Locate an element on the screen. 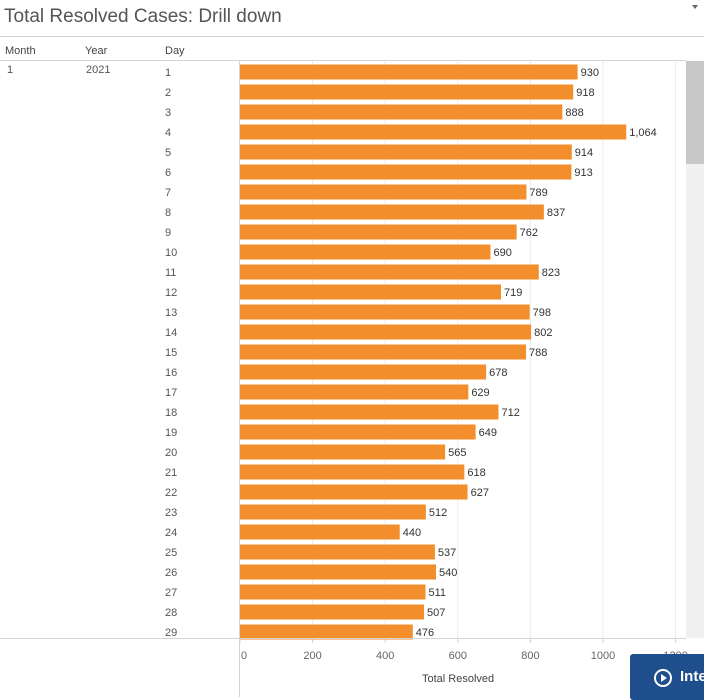 This screenshot has width=704, height=700. day-label: 29 is located at coordinates (171, 633).